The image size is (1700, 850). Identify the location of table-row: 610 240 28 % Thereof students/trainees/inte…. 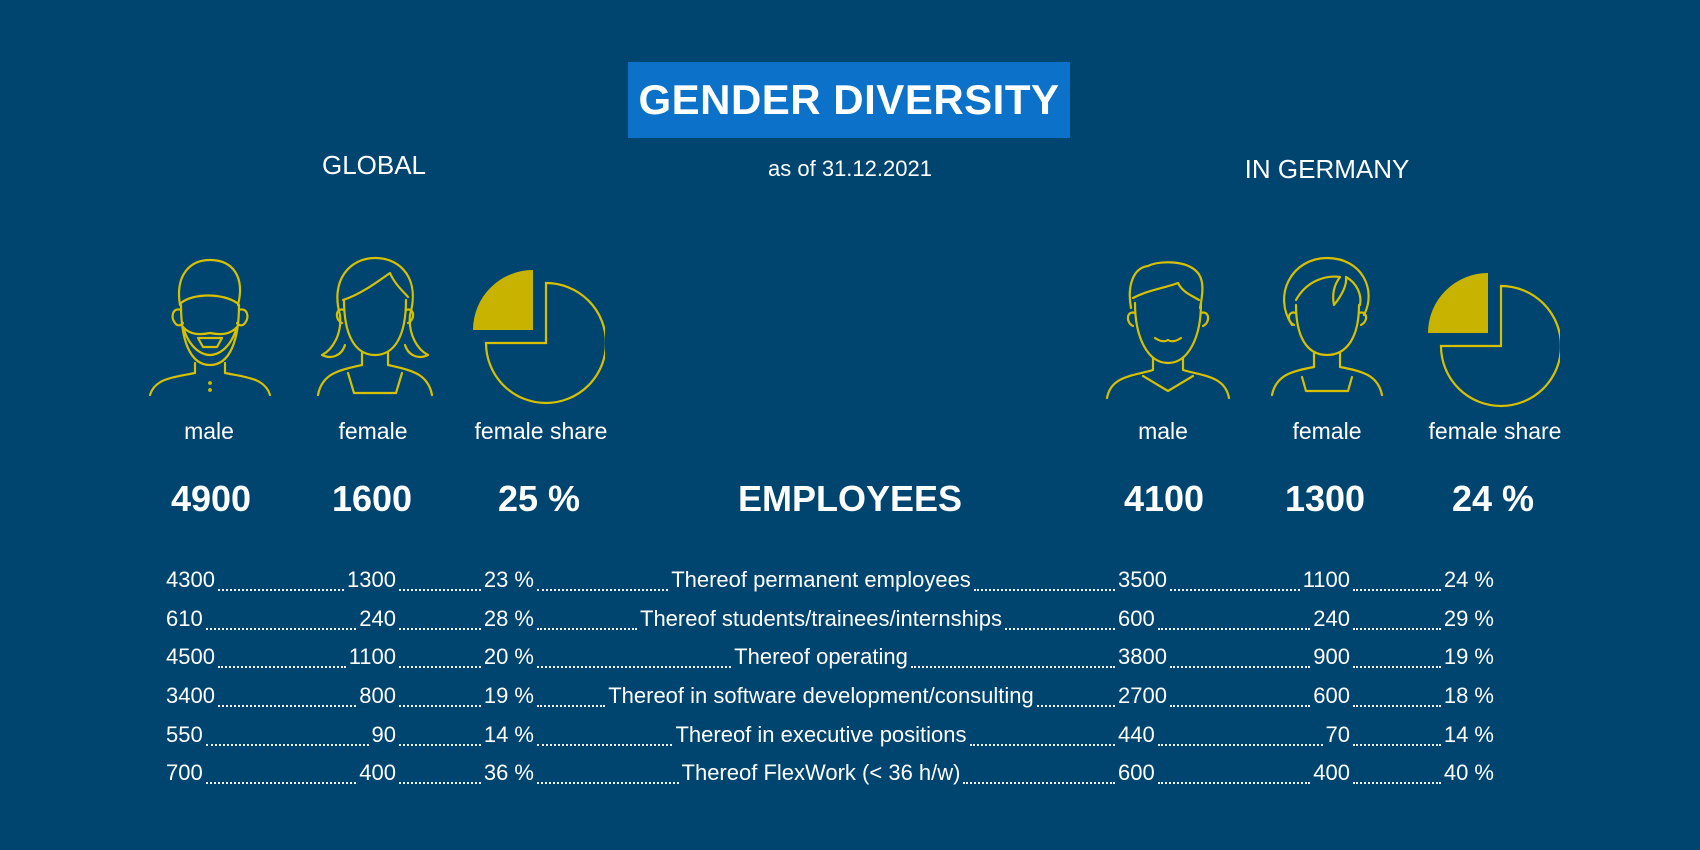
(851, 621).